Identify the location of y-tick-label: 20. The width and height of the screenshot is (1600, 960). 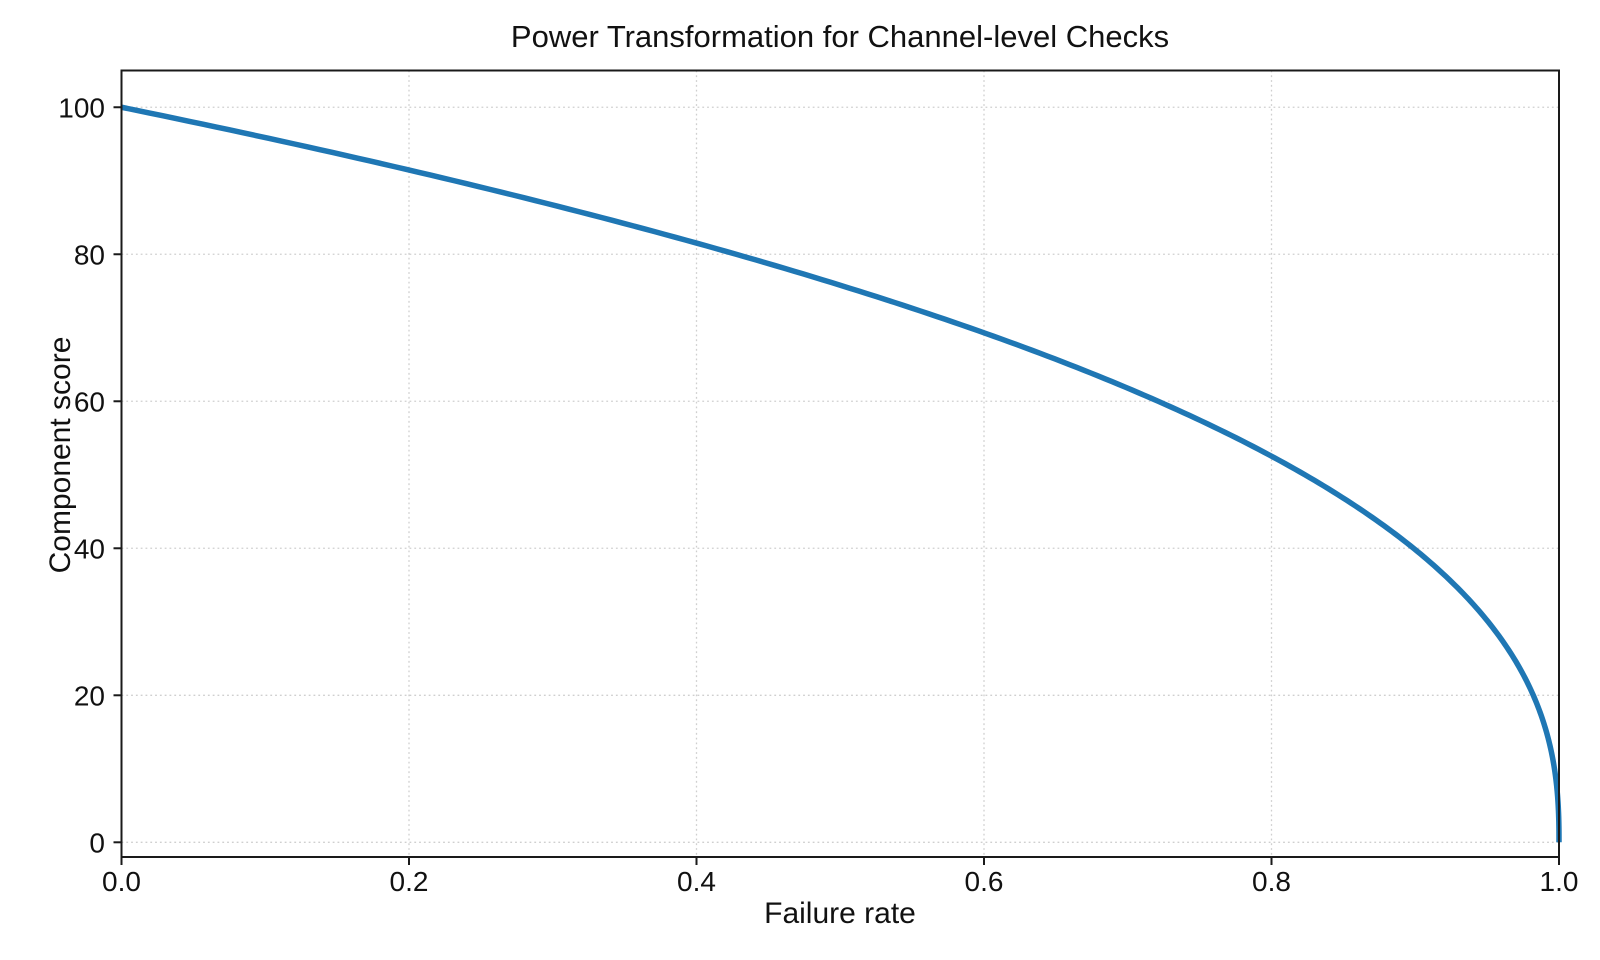
(89, 695).